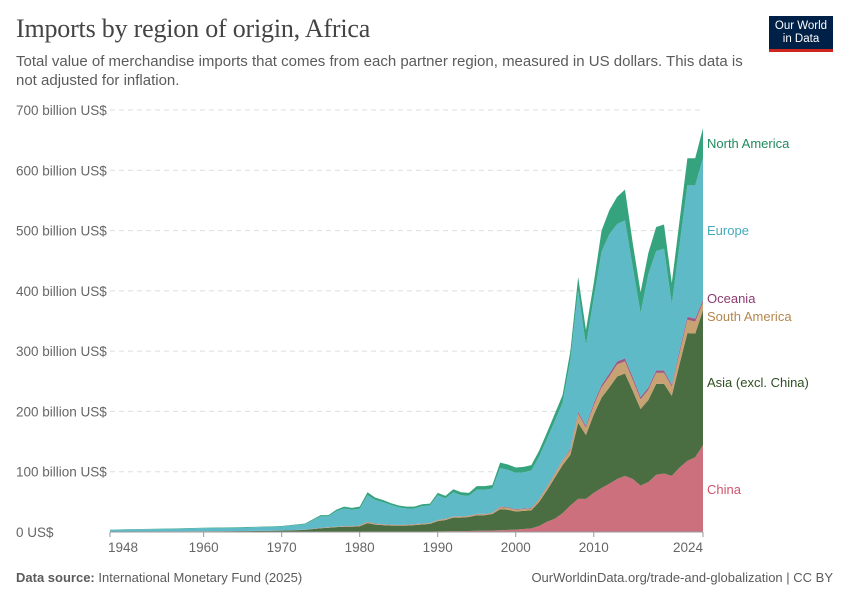 The width and height of the screenshot is (850, 600). I want to click on y-tick-label: 100 billion US$, so click(61, 472).